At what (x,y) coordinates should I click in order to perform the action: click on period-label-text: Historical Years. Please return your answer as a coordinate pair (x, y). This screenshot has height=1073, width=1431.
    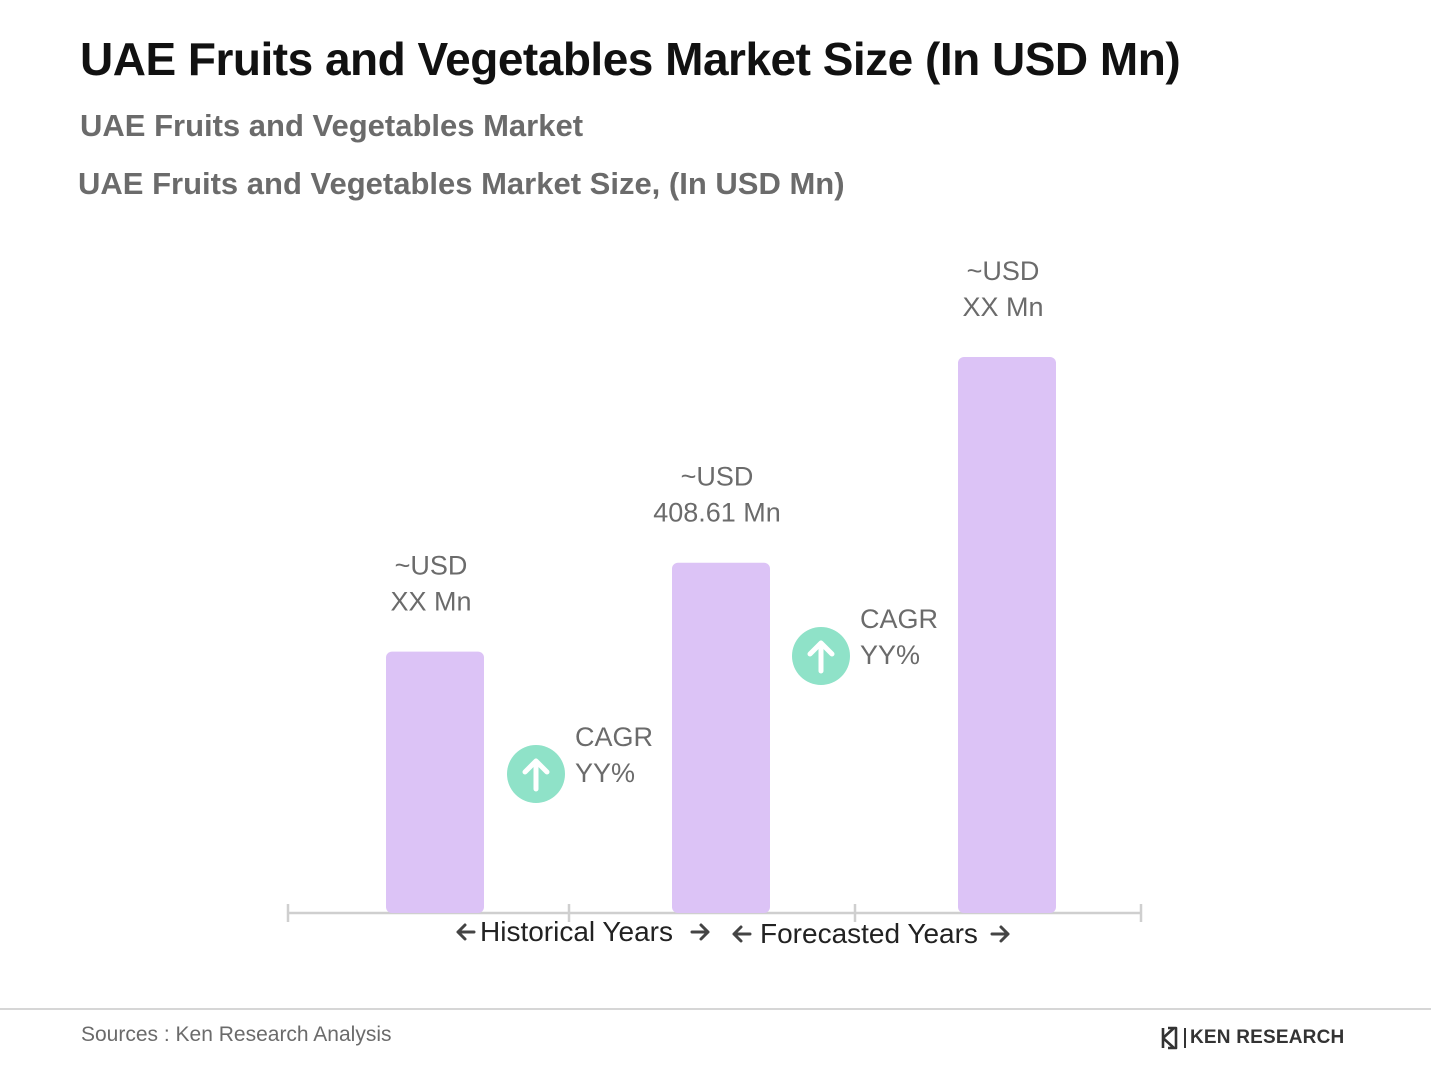
    Looking at the image, I should click on (576, 931).